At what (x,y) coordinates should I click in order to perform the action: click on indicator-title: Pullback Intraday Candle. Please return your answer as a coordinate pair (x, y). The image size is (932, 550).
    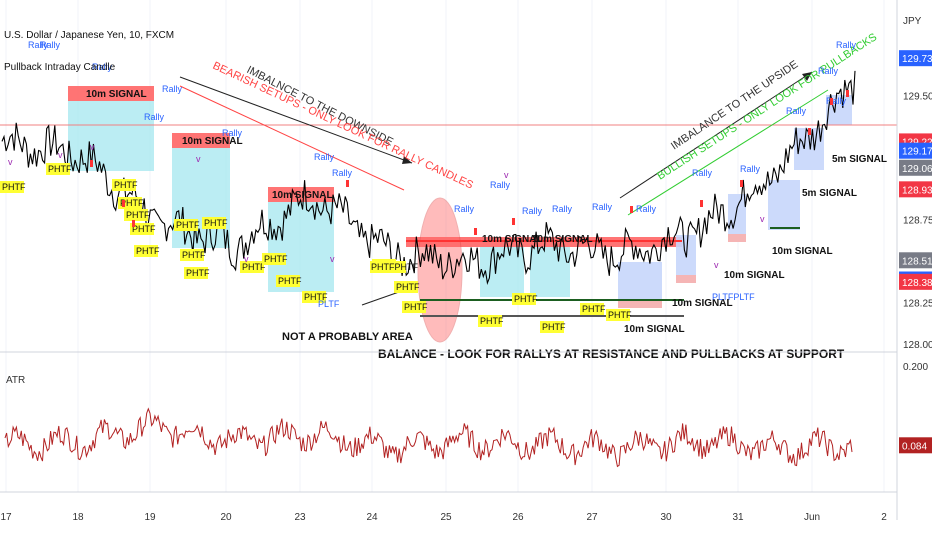
    Looking at the image, I should click on (60, 67).